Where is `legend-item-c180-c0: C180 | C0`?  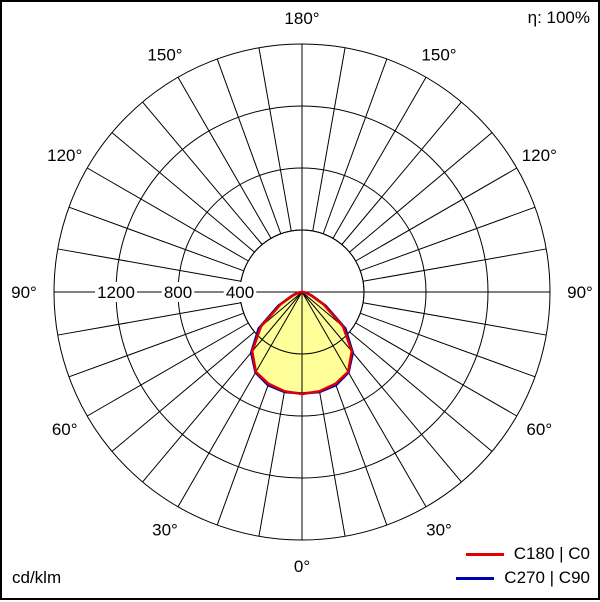 legend-item-c180-c0: C180 | C0 is located at coordinates (527, 554).